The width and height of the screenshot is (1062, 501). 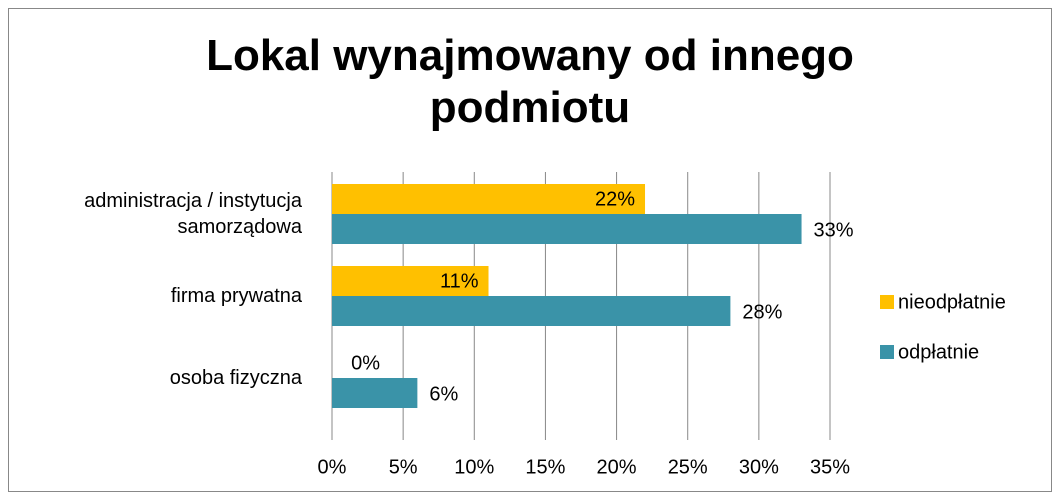 I want to click on data-label: 6%, so click(x=443, y=394).